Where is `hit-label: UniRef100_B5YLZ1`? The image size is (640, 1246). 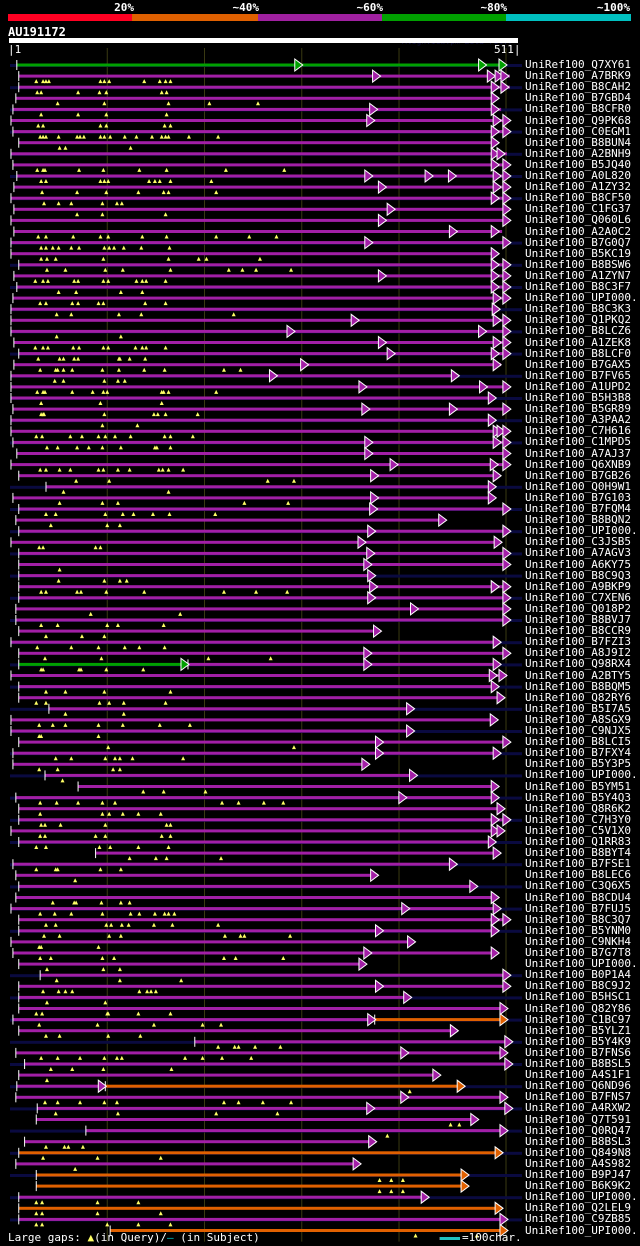 hit-label: UniRef100_B5YLZ1 is located at coordinates (578, 1030).